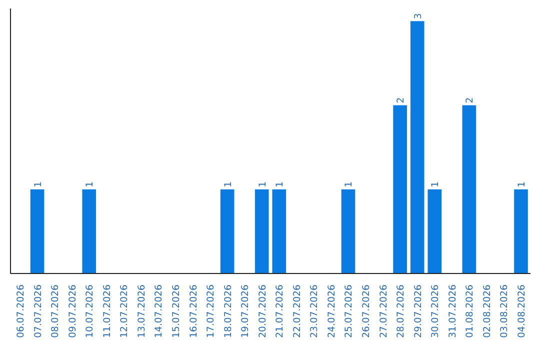 This screenshot has height=340, width=540. Describe the element at coordinates (401, 311) in the screenshot. I see `x-tick-label: 28.07.2026` at that location.